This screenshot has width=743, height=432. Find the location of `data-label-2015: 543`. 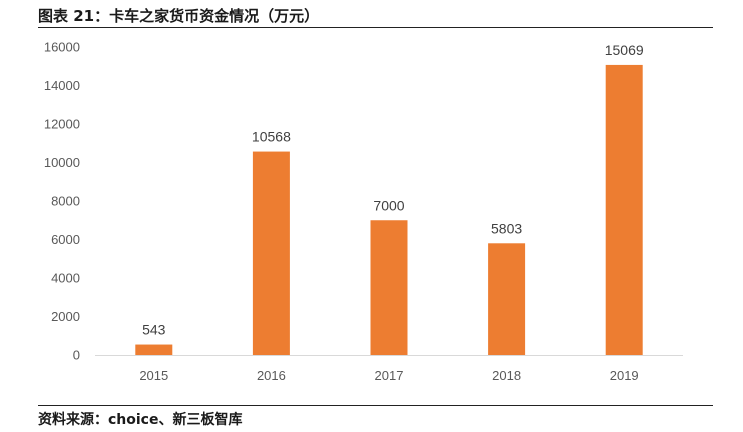

data-label-2015: 543 is located at coordinates (154, 330).